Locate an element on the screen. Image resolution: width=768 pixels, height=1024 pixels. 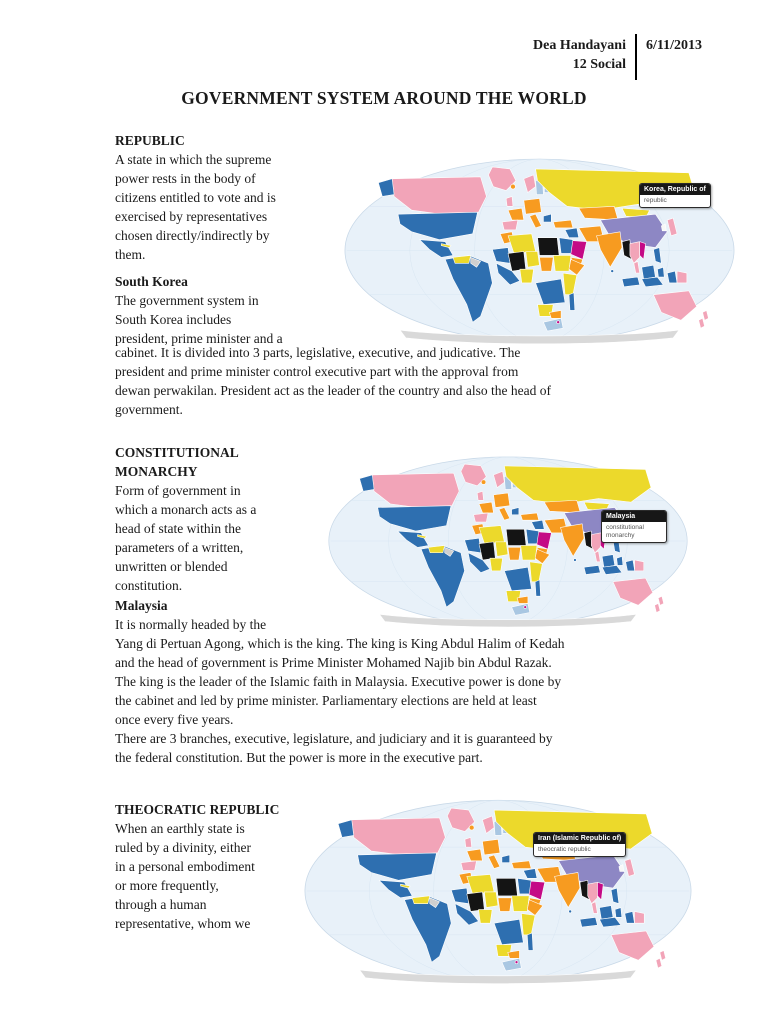
world-map-republic: Korea, Republic of republic is located at coordinates (539, 250).